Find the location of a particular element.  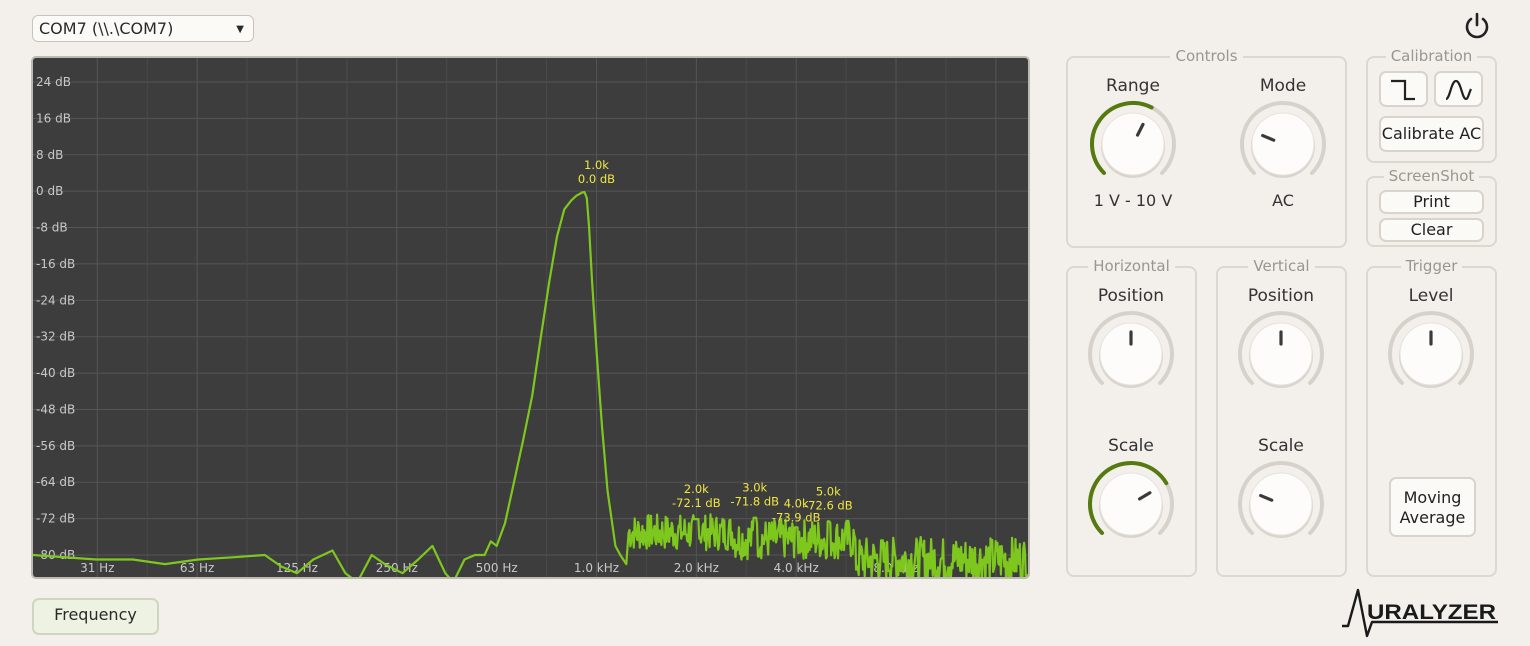

range-value: 1 V - 10 V is located at coordinates (1133, 200).